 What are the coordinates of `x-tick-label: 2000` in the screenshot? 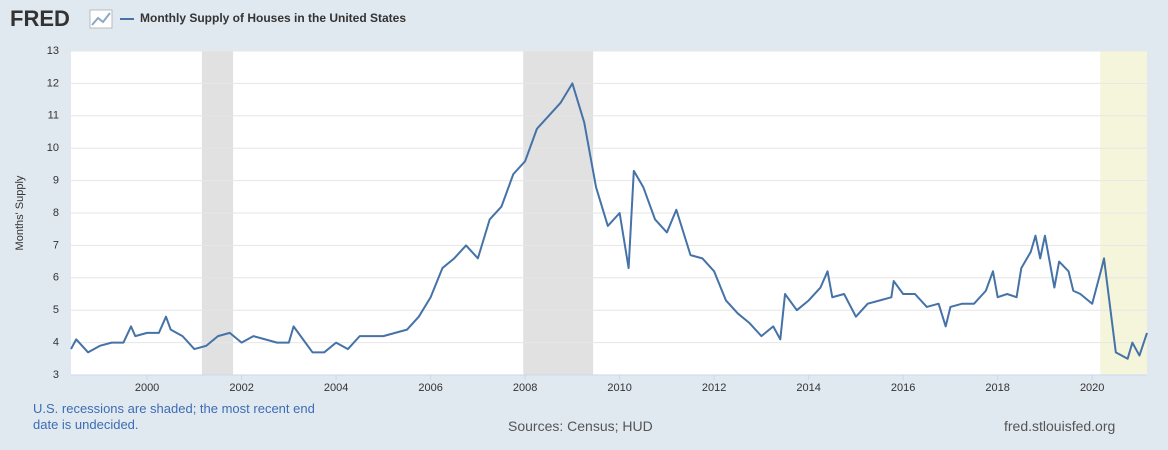 It's located at (147, 388).